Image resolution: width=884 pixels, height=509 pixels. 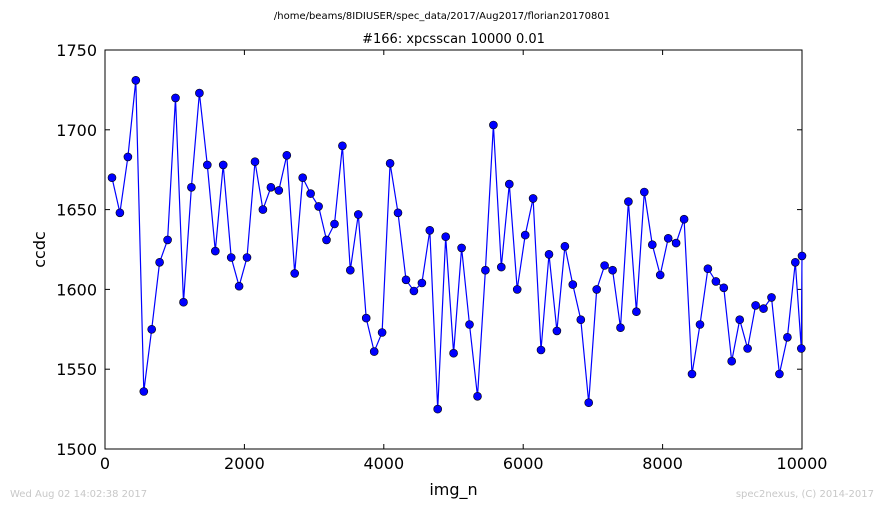 What do you see at coordinates (805, 494) in the screenshot?
I see `footer-credit: spec2nexus, (C) 2014-2017` at bounding box center [805, 494].